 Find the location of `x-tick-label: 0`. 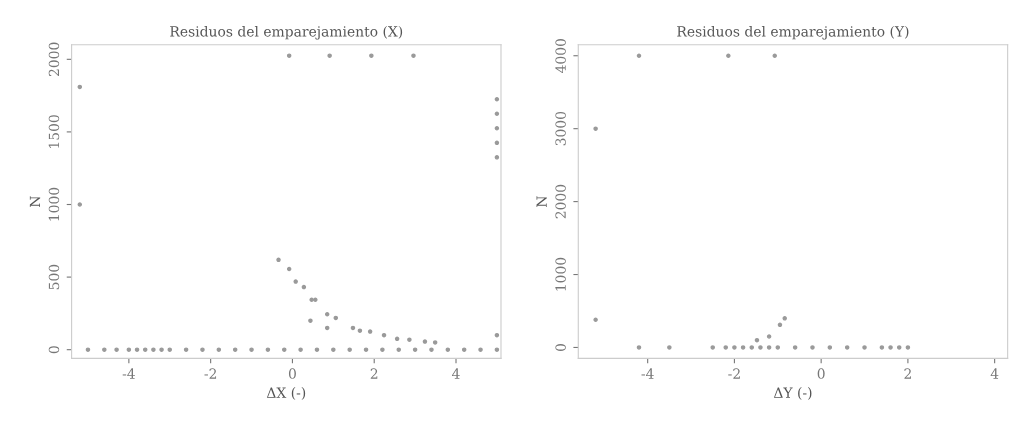

x-tick-label: 0 is located at coordinates (821, 373).